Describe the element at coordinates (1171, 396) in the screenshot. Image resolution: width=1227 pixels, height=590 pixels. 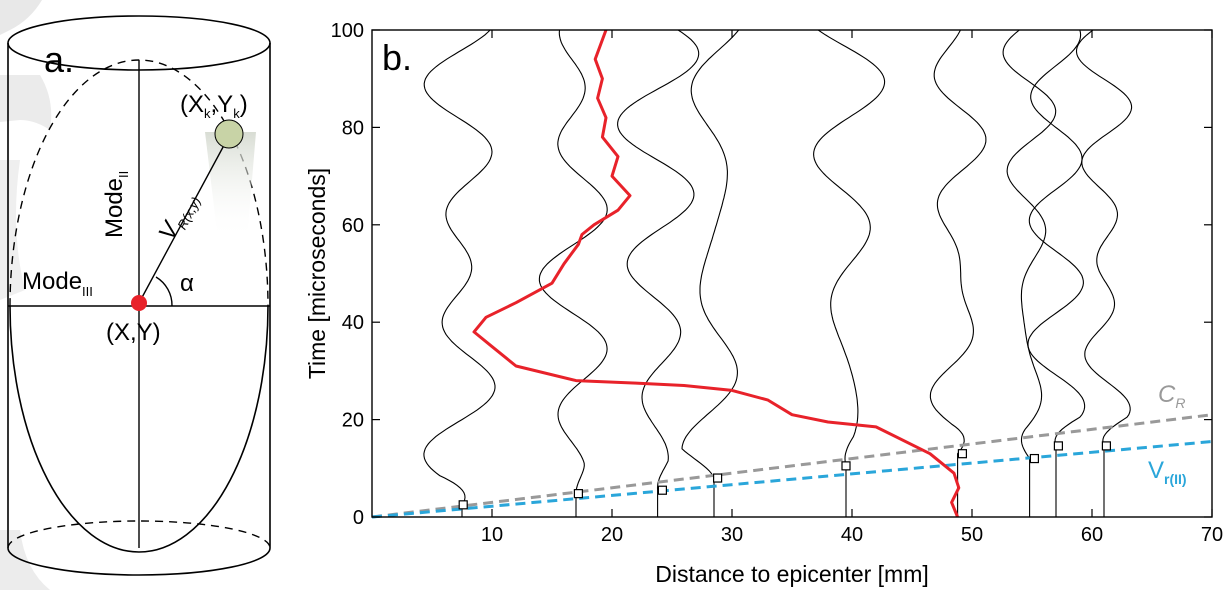
I see `series-label: CR` at that location.